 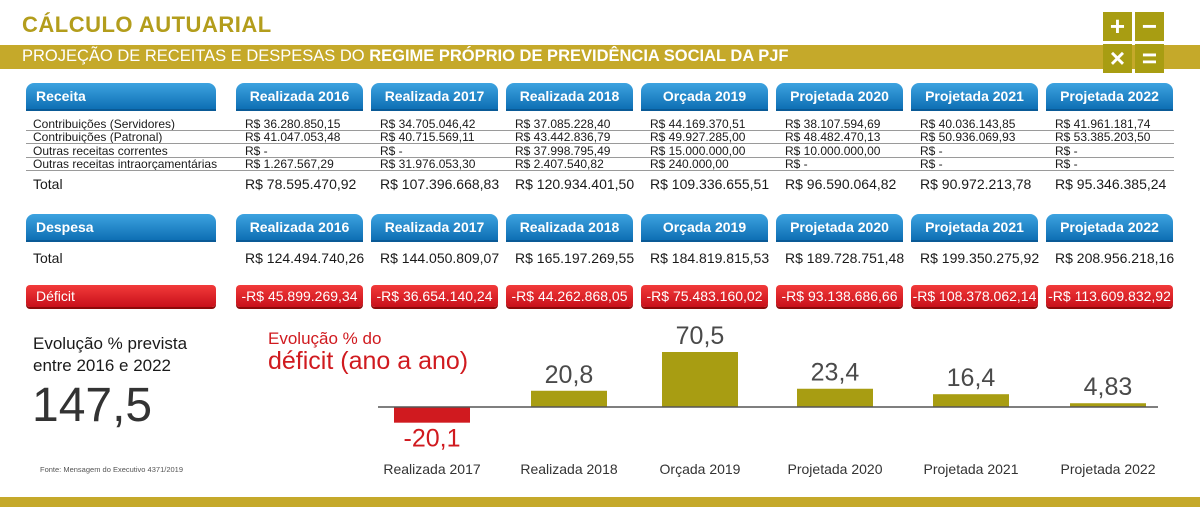 I want to click on subtitle-bar, so click(x=600, y=57).